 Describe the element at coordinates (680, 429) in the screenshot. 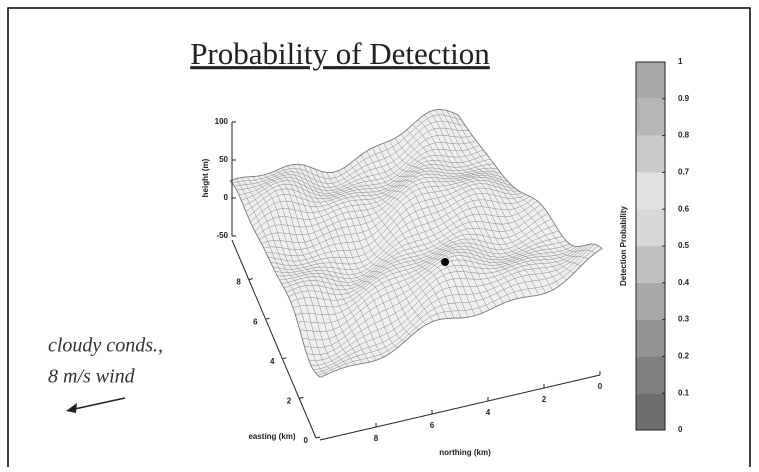

I see `colorbar-tick-label: 0` at that location.